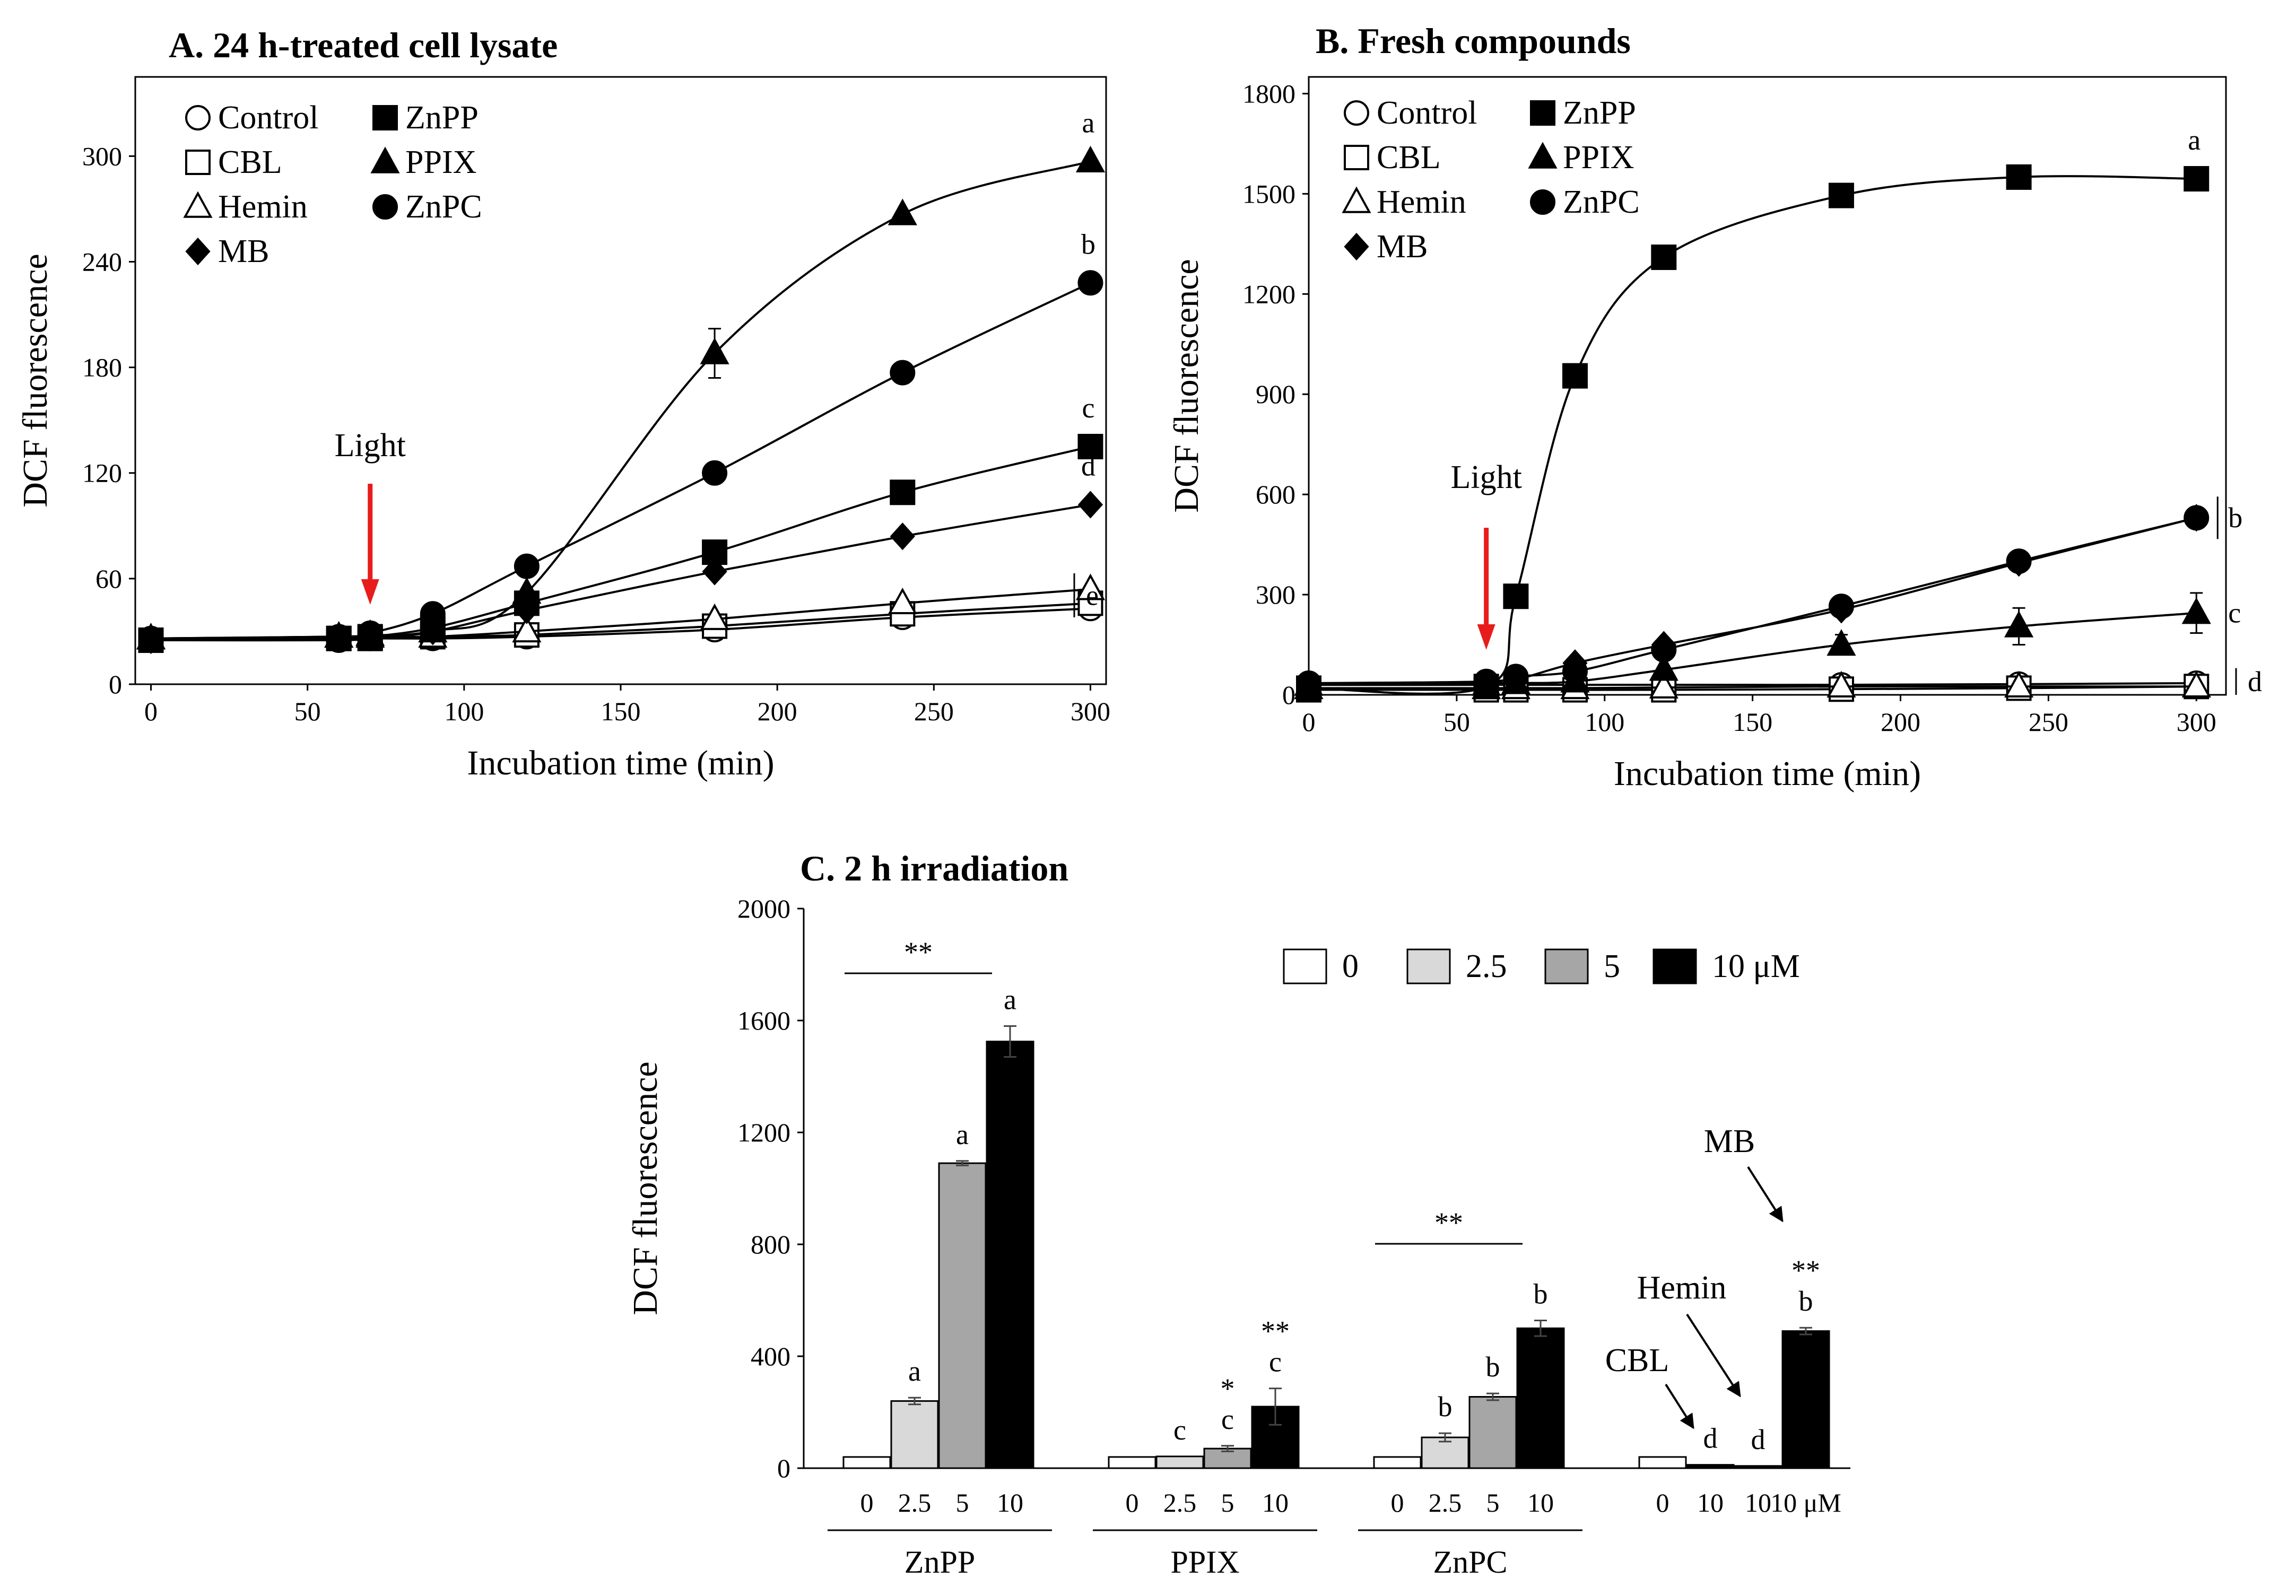 The image size is (2296, 1596). What do you see at coordinates (102, 156) in the screenshot?
I see `panel-a-y-tick-label: 300` at bounding box center [102, 156].